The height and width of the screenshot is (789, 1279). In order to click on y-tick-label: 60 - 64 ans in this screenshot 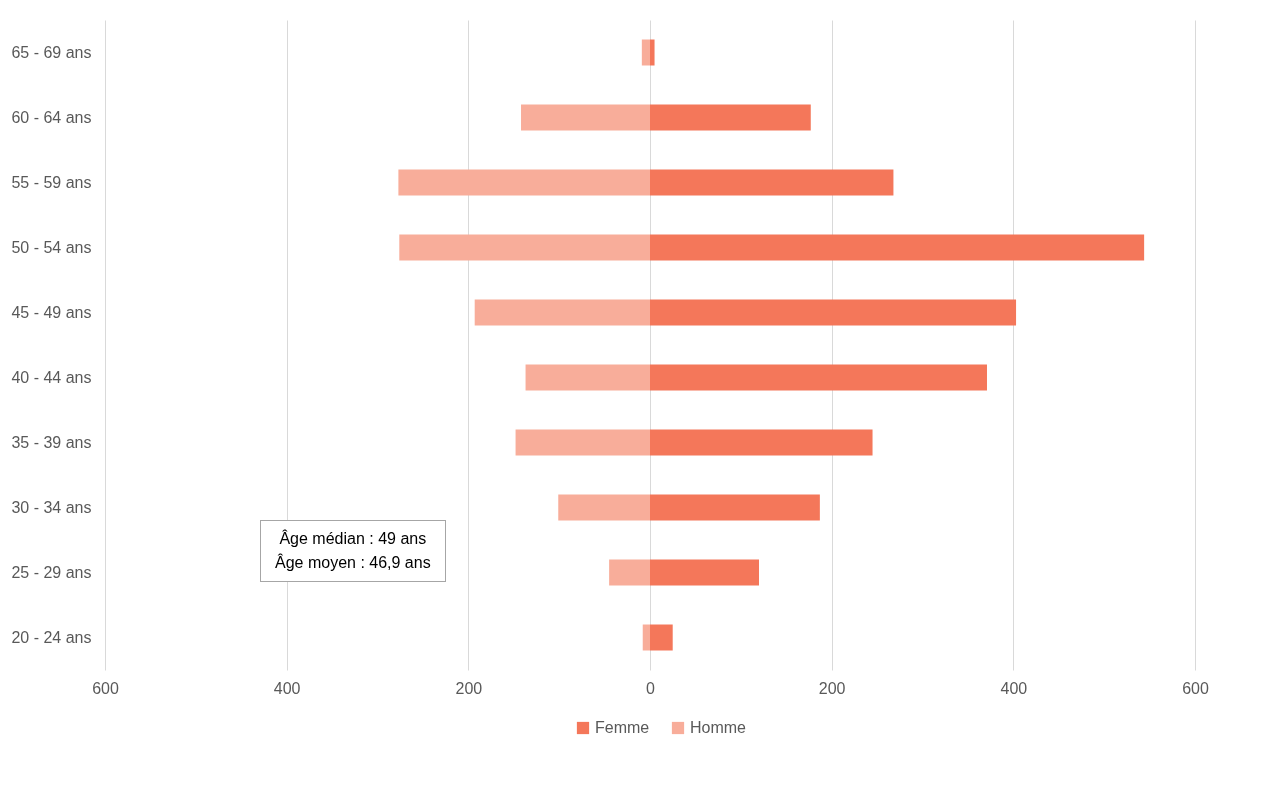, I will do `click(51, 117)`.